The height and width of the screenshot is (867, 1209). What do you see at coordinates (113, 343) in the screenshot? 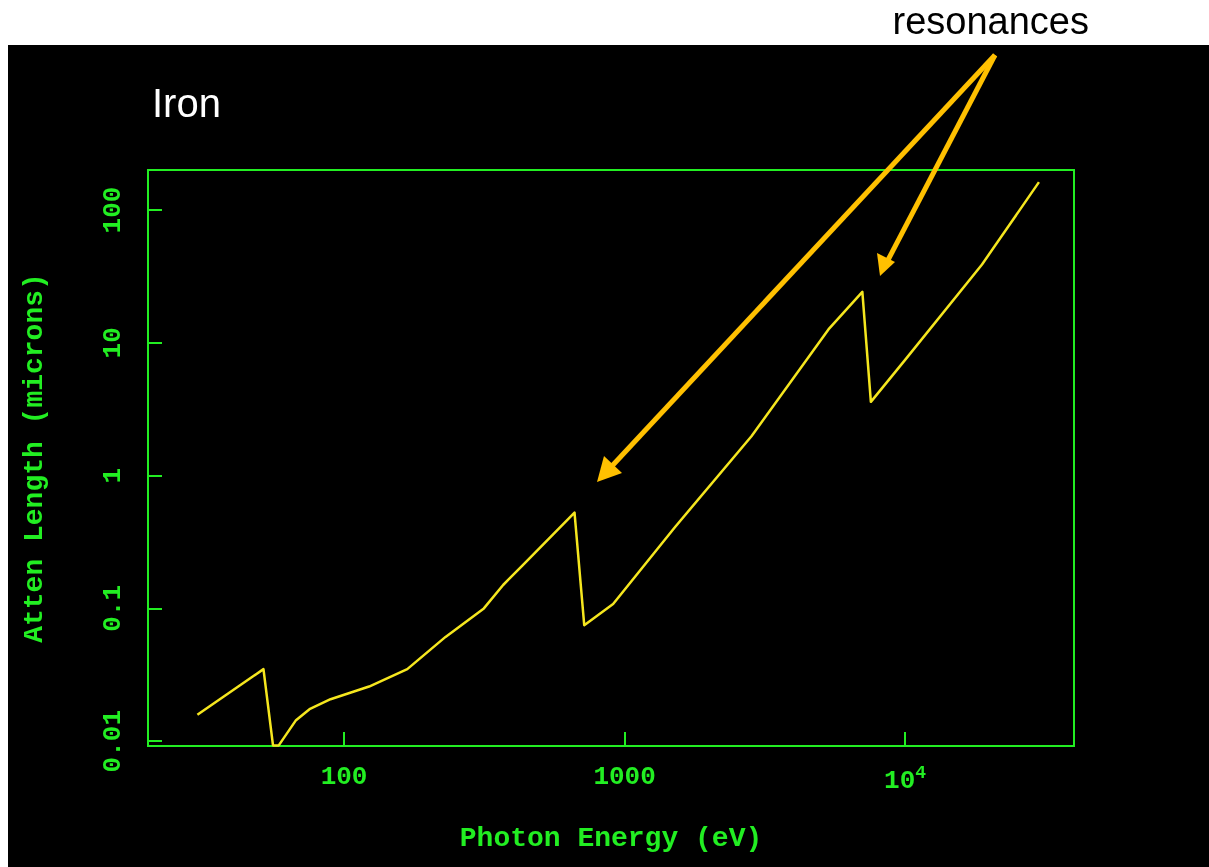
I see `y-tick-label: 10` at bounding box center [113, 343].